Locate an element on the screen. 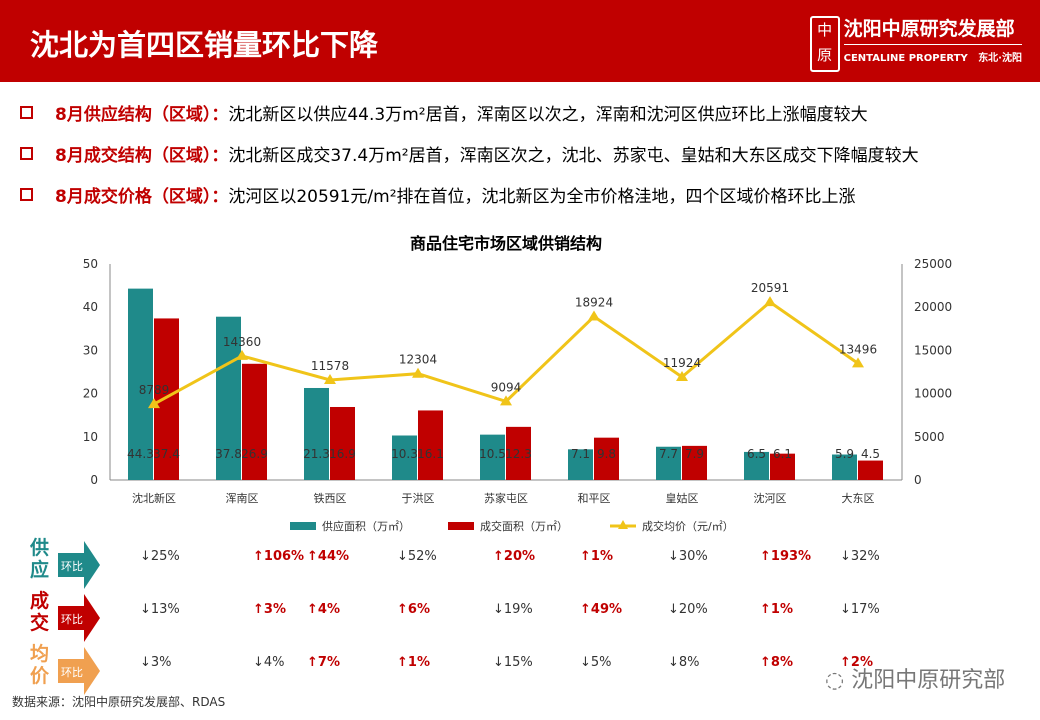  bar-data-label: 10.5 is located at coordinates (492, 454).